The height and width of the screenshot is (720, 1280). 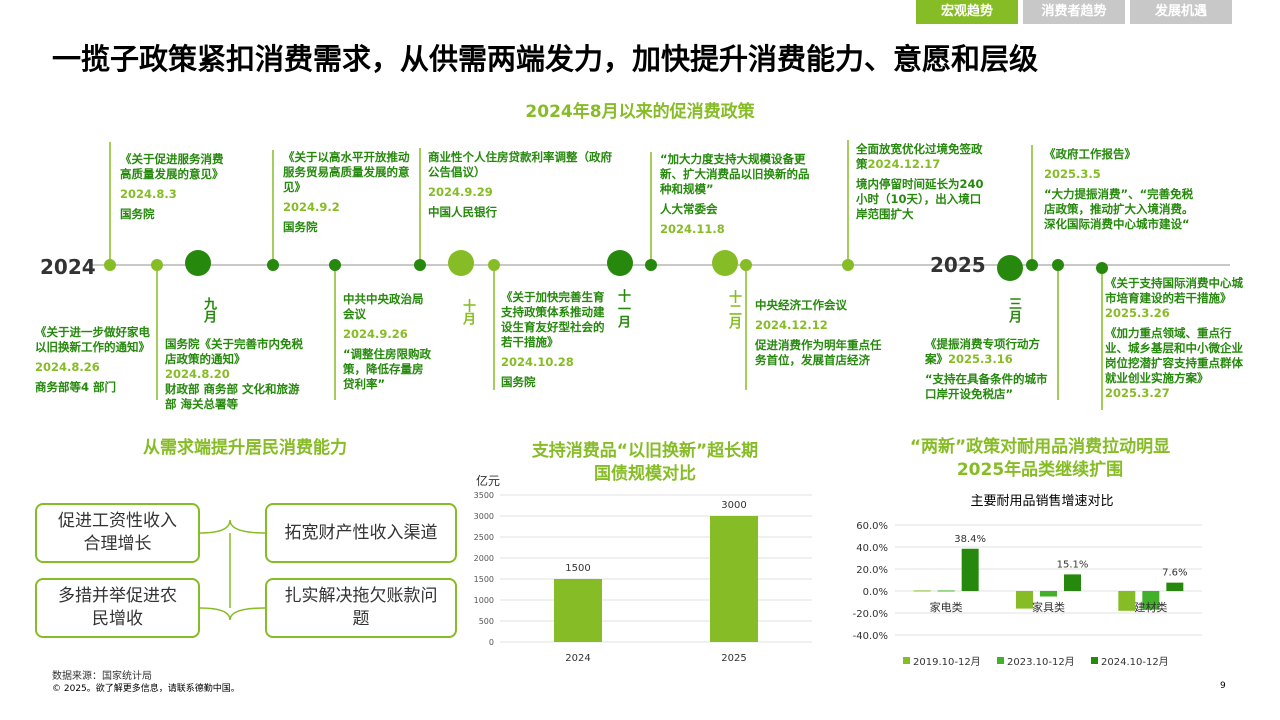 What do you see at coordinates (1041, 662) in the screenshot?
I see `legend-label: 2023.10-12月` at bounding box center [1041, 662].